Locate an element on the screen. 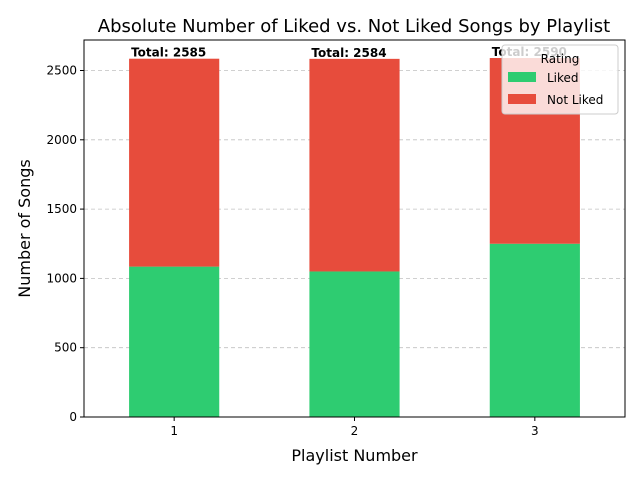  legend-swatch-liked is located at coordinates (522, 77).